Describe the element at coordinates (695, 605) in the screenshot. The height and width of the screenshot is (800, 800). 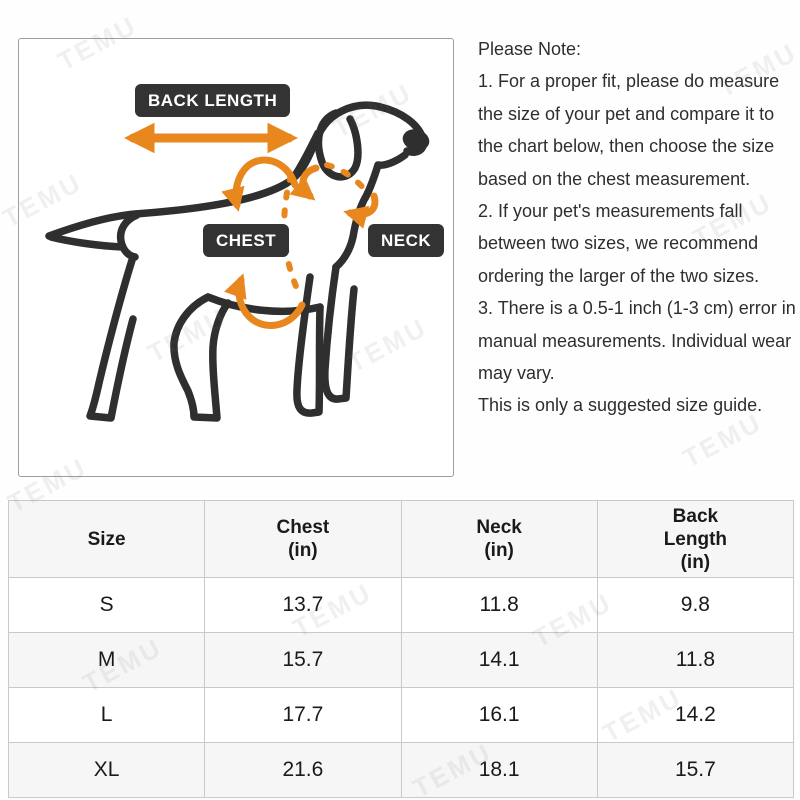
I see `cell-back: 9.8` at that location.